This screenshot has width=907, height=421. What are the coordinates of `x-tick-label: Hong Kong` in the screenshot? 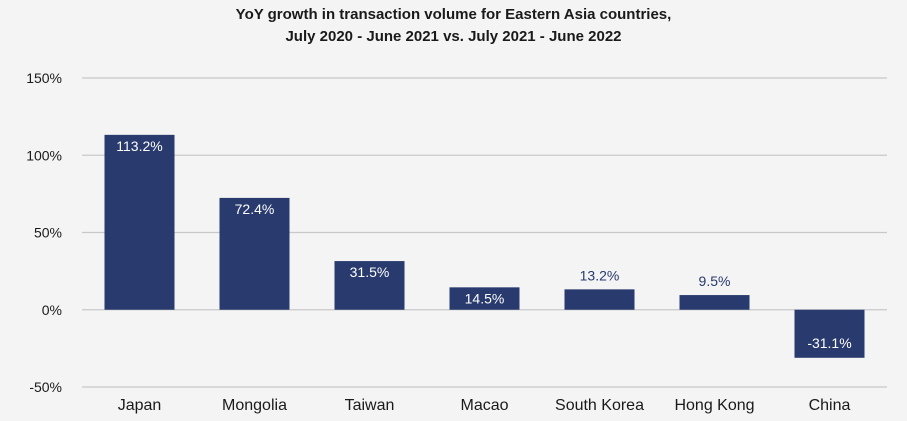 It's located at (714, 405).